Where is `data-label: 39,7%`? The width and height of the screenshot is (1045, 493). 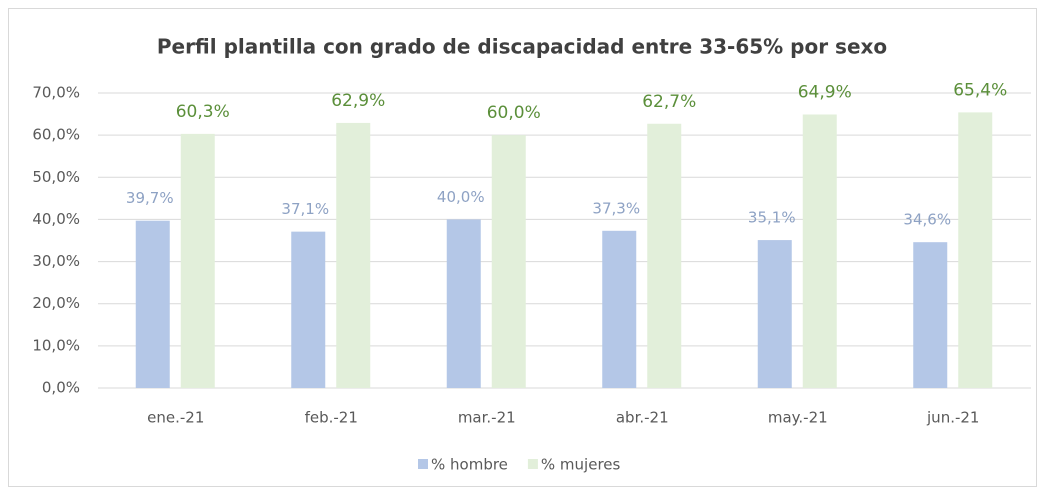 data-label: 39,7% is located at coordinates (150, 198).